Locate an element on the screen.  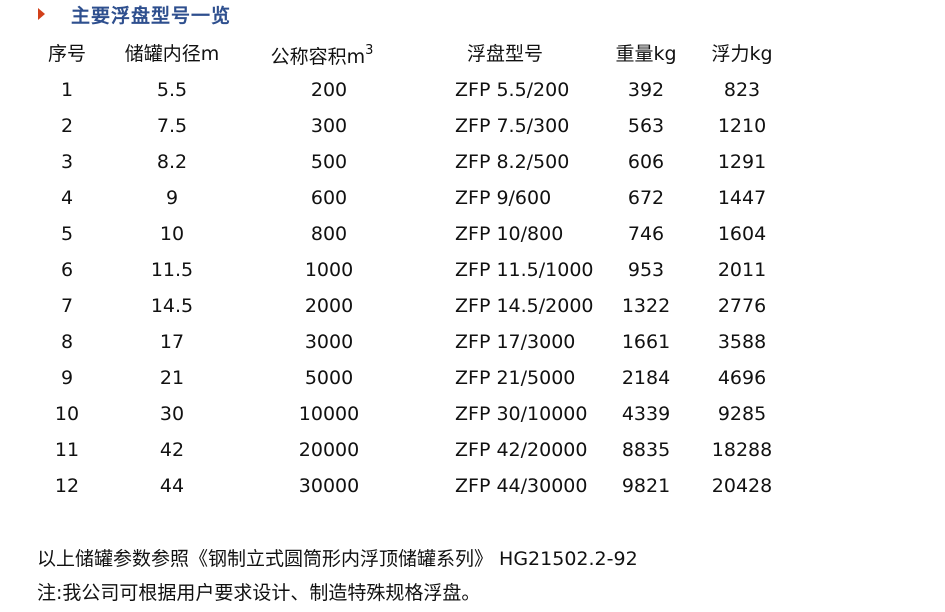
cell-nominal-volume: 1000 is located at coordinates (329, 270).